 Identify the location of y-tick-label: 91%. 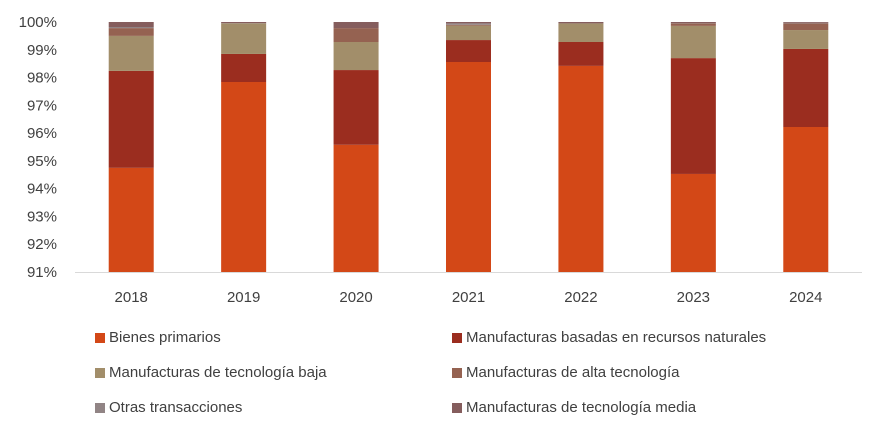
(42, 272).